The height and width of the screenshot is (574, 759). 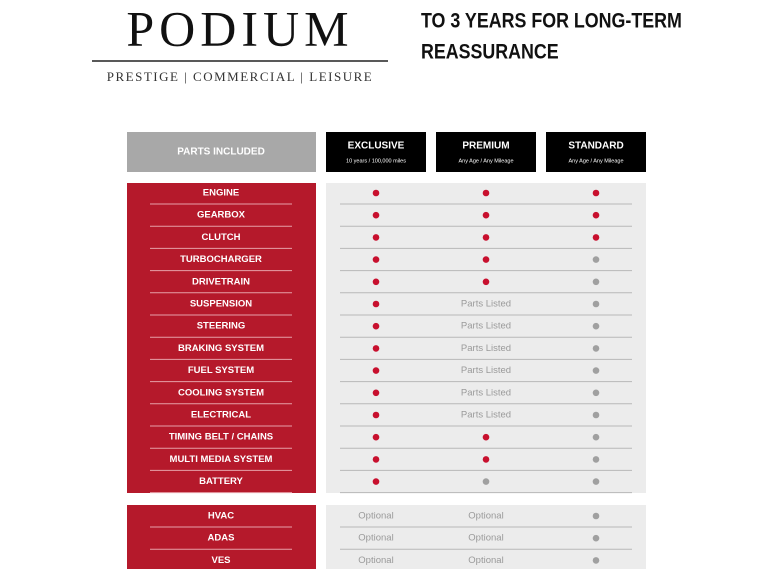 What do you see at coordinates (490, 52) in the screenshot?
I see `headline: REASSURANCE` at bounding box center [490, 52].